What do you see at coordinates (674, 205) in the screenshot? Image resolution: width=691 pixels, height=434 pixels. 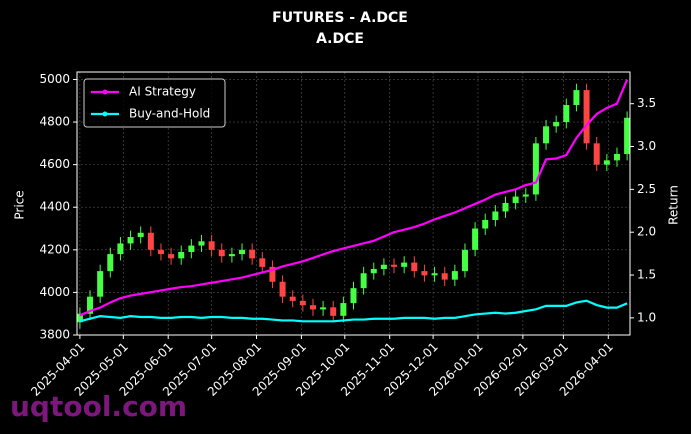 I see `y2-axis-label: Return` at bounding box center [674, 205].